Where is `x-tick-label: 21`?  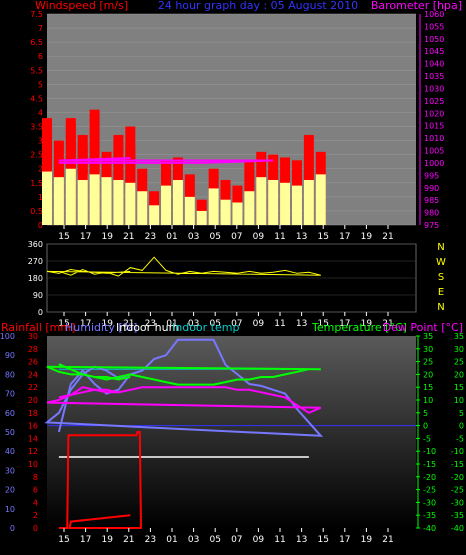
x-tick-label: 21 is located at coordinates (128, 237).